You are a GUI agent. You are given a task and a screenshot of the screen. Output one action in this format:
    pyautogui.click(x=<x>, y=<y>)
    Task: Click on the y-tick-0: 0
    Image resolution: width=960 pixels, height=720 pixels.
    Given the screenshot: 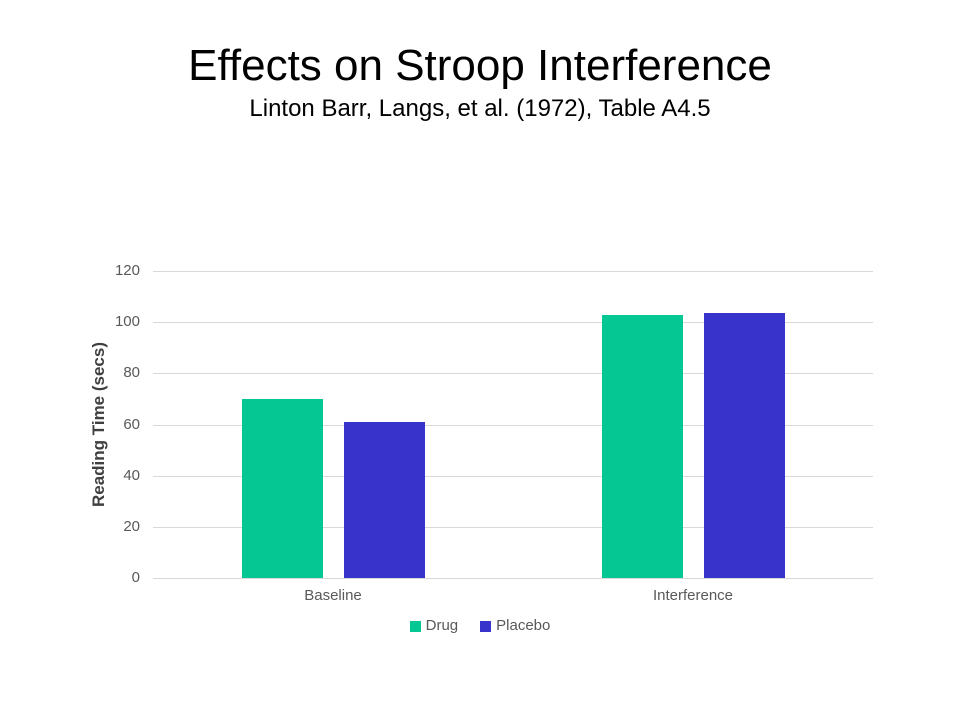 What is the action you would take?
    pyautogui.click(x=135, y=577)
    